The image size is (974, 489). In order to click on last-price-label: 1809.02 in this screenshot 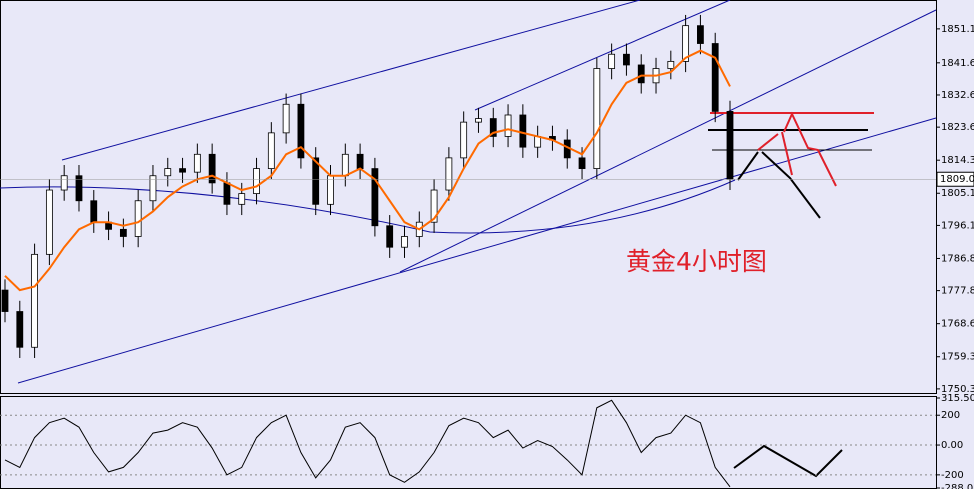, I will do `click(957, 179)`.